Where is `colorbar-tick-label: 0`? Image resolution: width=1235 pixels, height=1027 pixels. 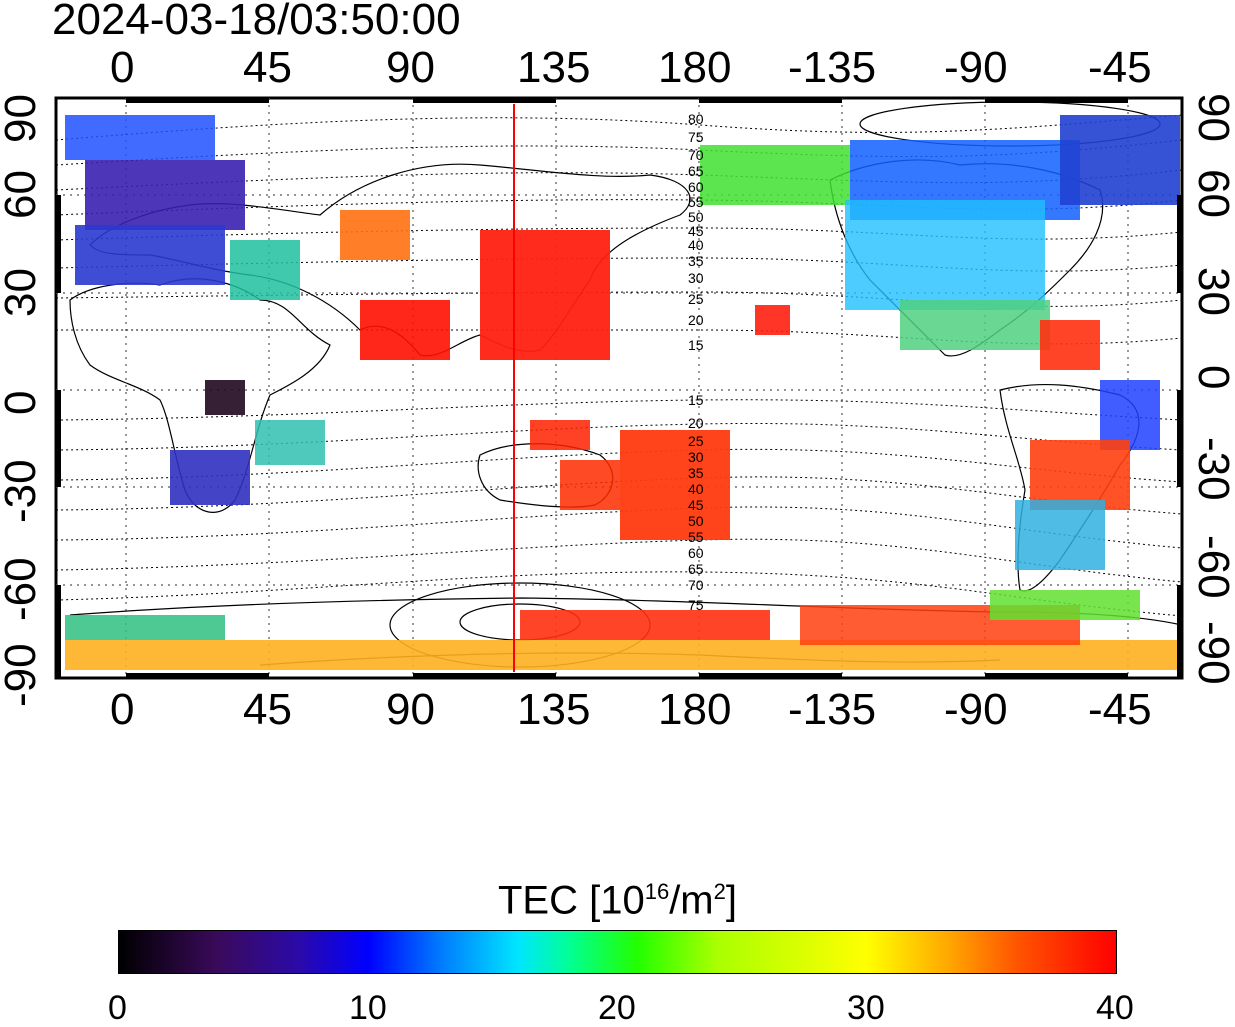
colorbar-tick-label: 0 is located at coordinates (117, 1008).